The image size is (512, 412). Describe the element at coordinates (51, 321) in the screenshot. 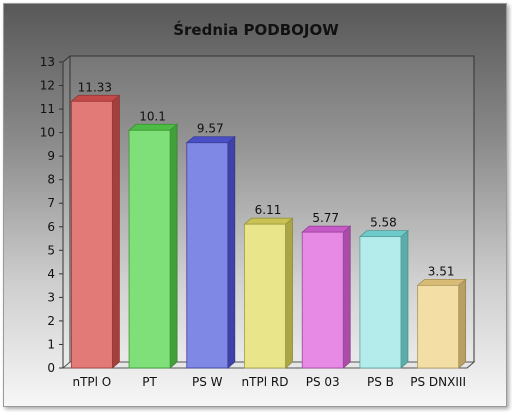

I see `y-tick-label: 2` at that location.